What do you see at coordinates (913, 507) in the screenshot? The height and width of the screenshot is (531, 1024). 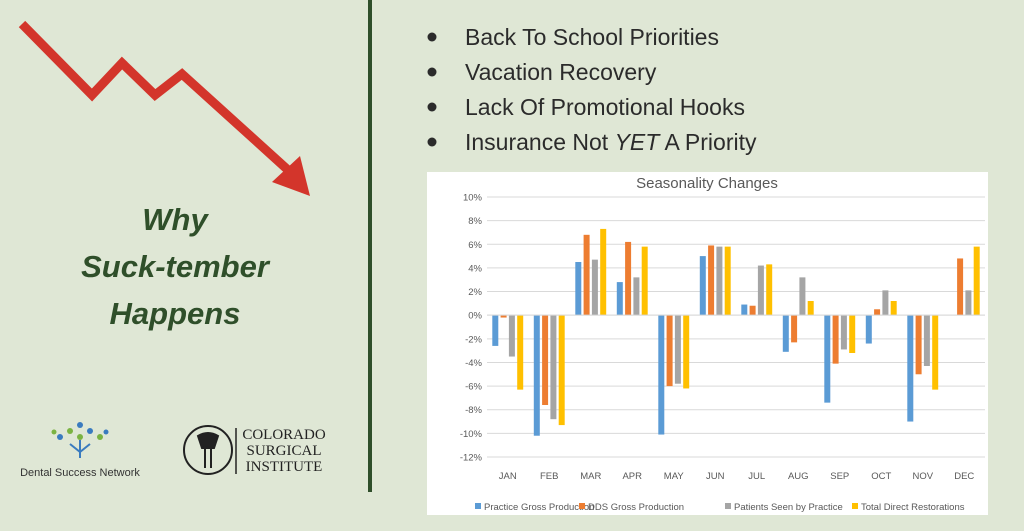 I see `legend-label: Total Direct Restorations` at bounding box center [913, 507].